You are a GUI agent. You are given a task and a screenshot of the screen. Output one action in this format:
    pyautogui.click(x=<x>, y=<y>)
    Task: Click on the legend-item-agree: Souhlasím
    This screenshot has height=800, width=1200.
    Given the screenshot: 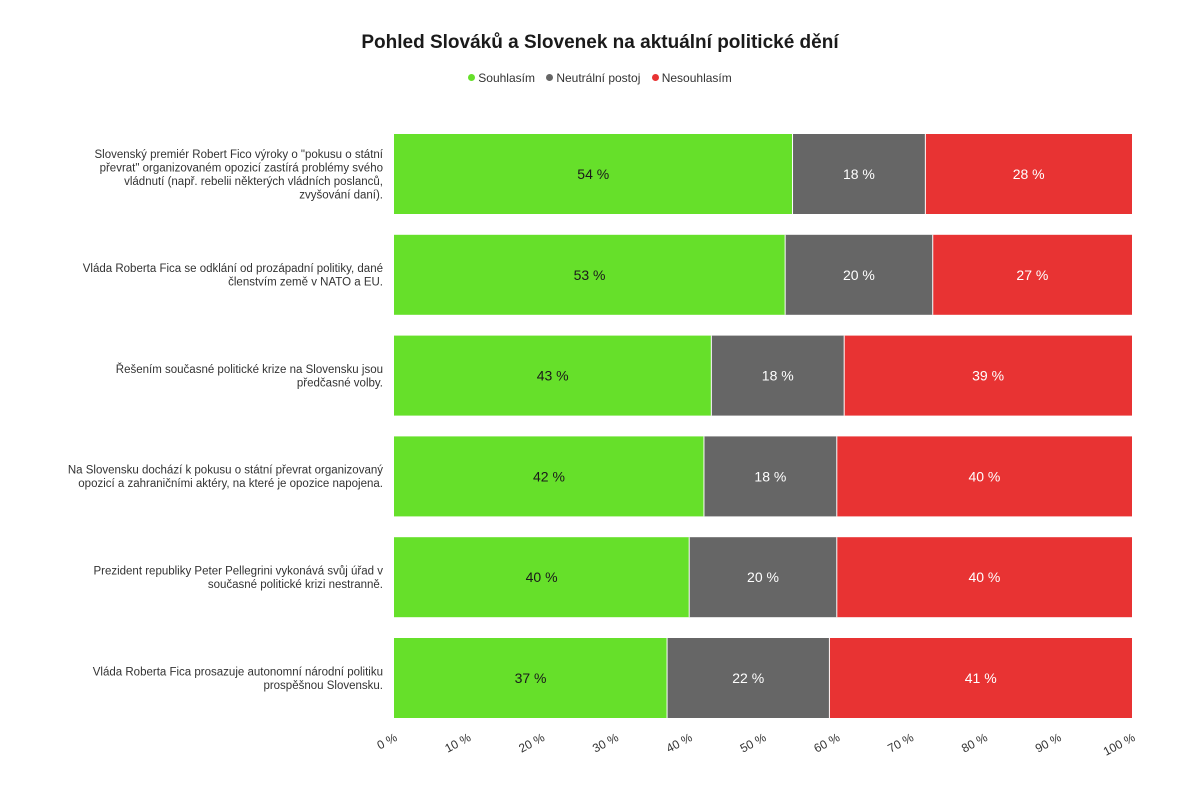 What is the action you would take?
    pyautogui.click(x=501, y=78)
    